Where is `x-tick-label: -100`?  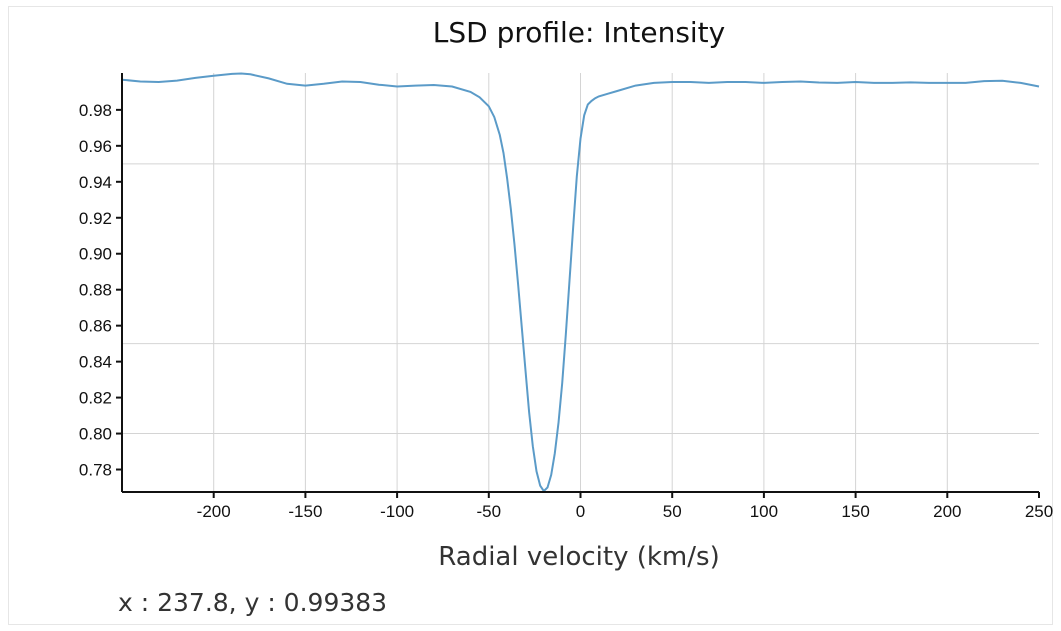 x-tick-label: -100 is located at coordinates (397, 511).